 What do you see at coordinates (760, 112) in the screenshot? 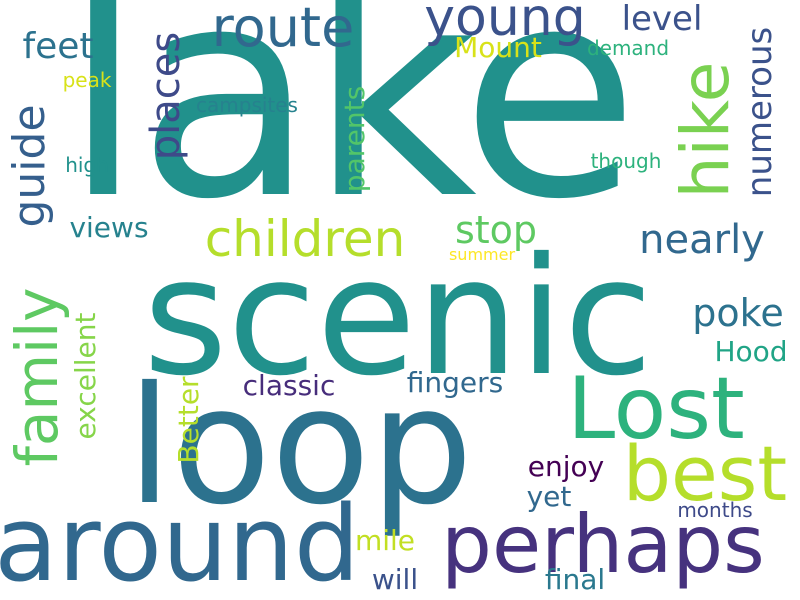
I see `word-numerous: numerous` at bounding box center [760, 112].